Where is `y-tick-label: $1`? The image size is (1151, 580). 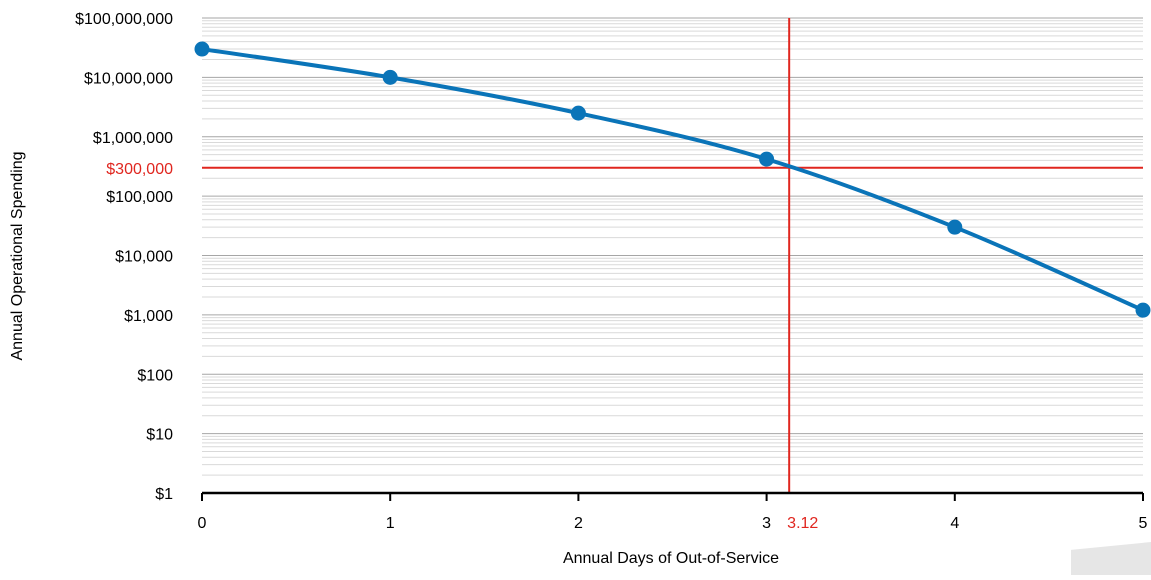
y-tick-label: $1 is located at coordinates (164, 494).